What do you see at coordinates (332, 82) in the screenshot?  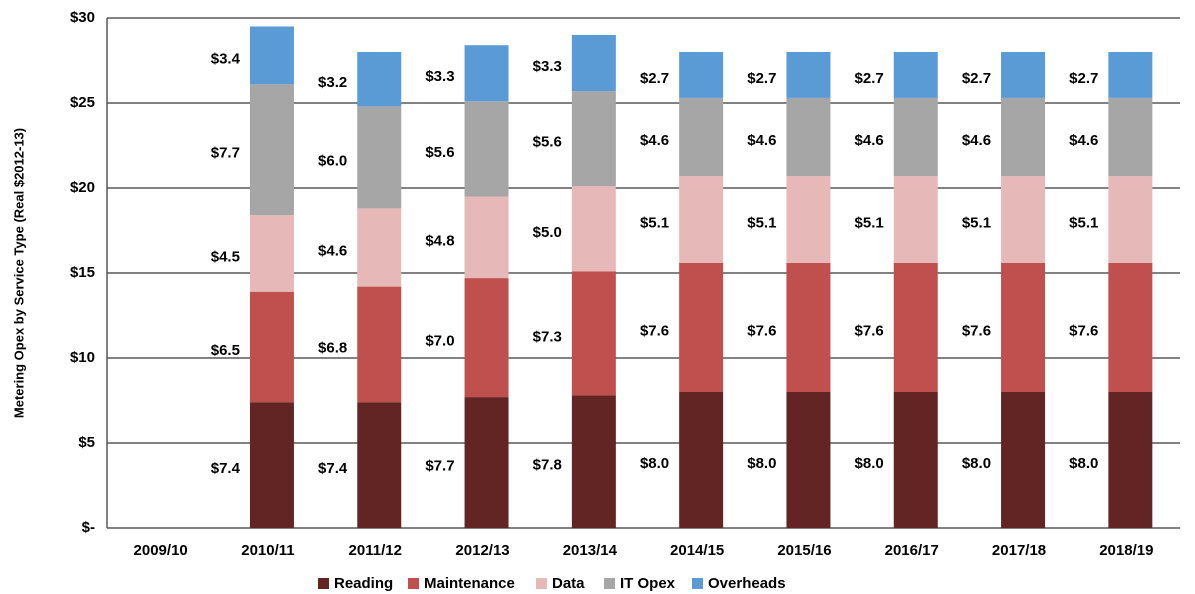 I see `value-label: $3.2` at bounding box center [332, 82].